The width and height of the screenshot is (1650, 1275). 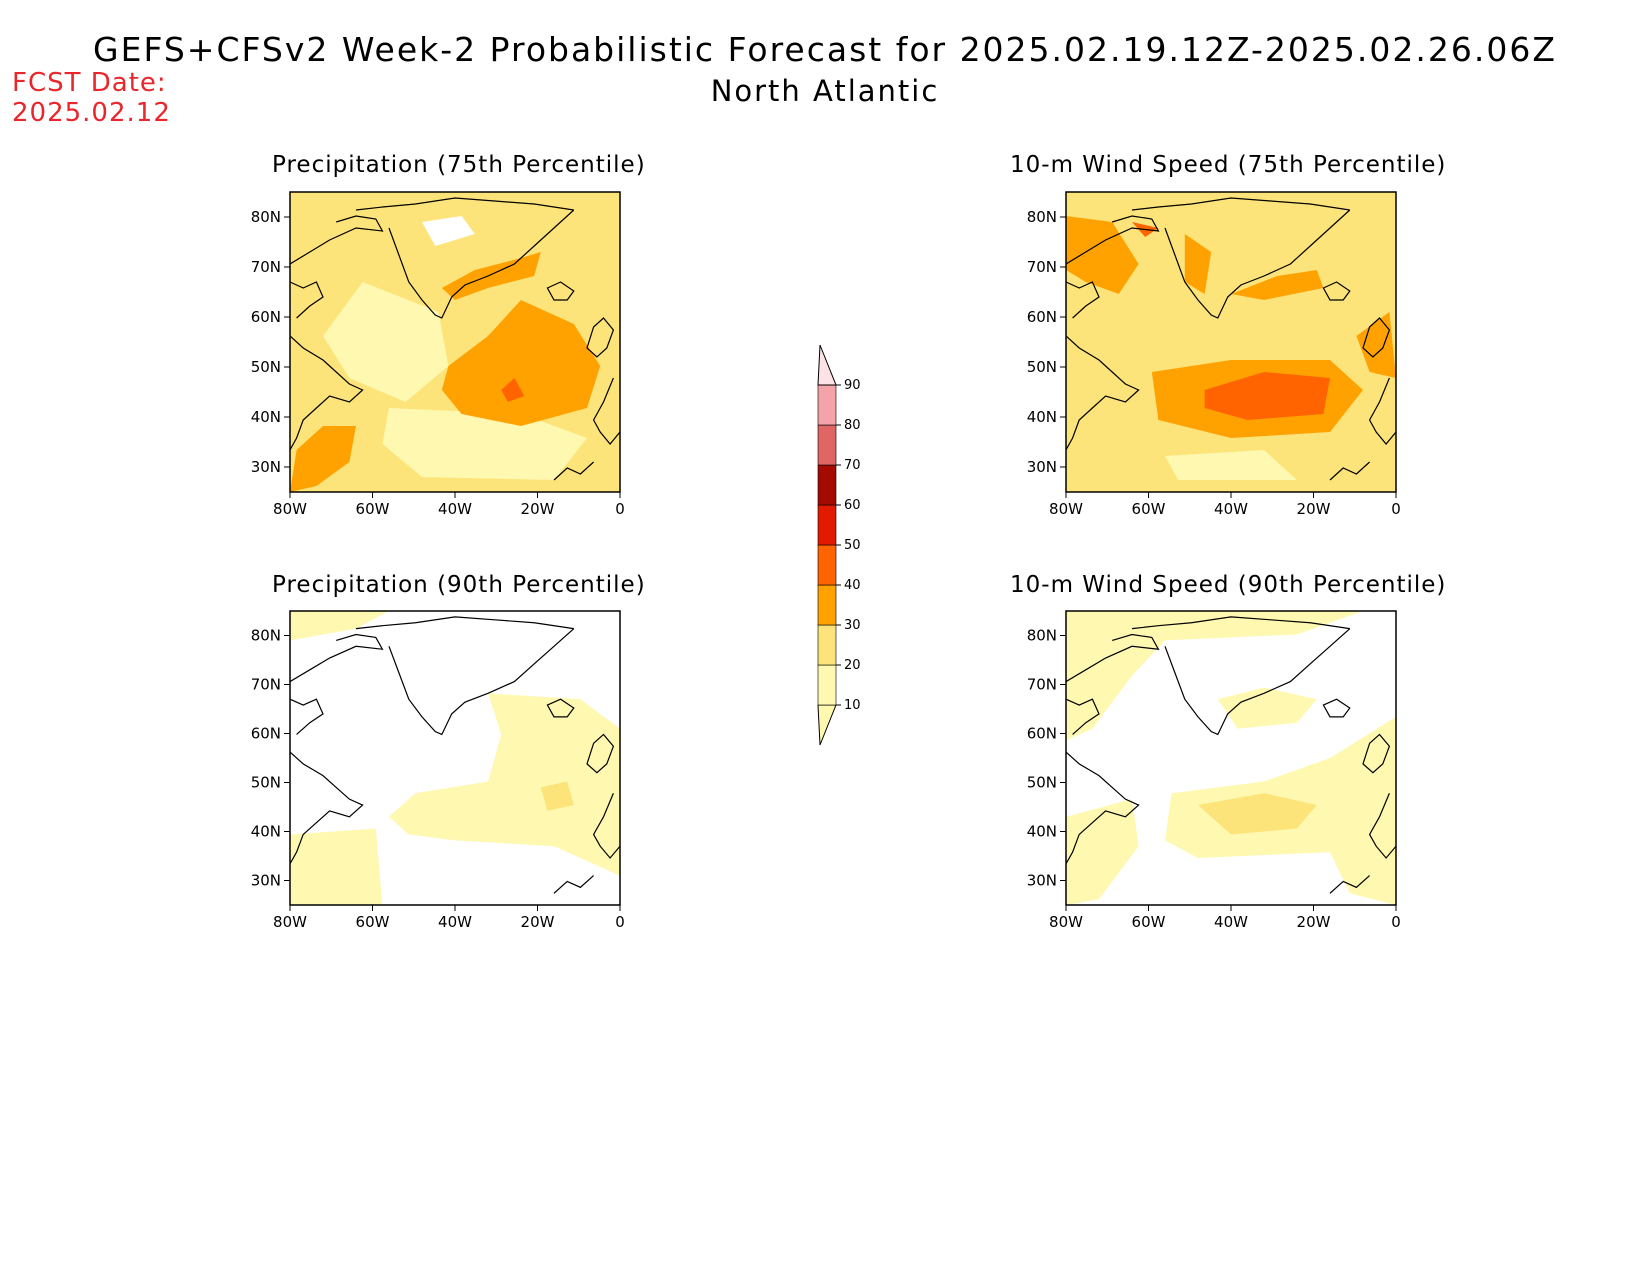 What do you see at coordinates (459, 165) in the screenshot?
I see `panel-title-precip-75: Precipitation (75th Percentile)` at bounding box center [459, 165].